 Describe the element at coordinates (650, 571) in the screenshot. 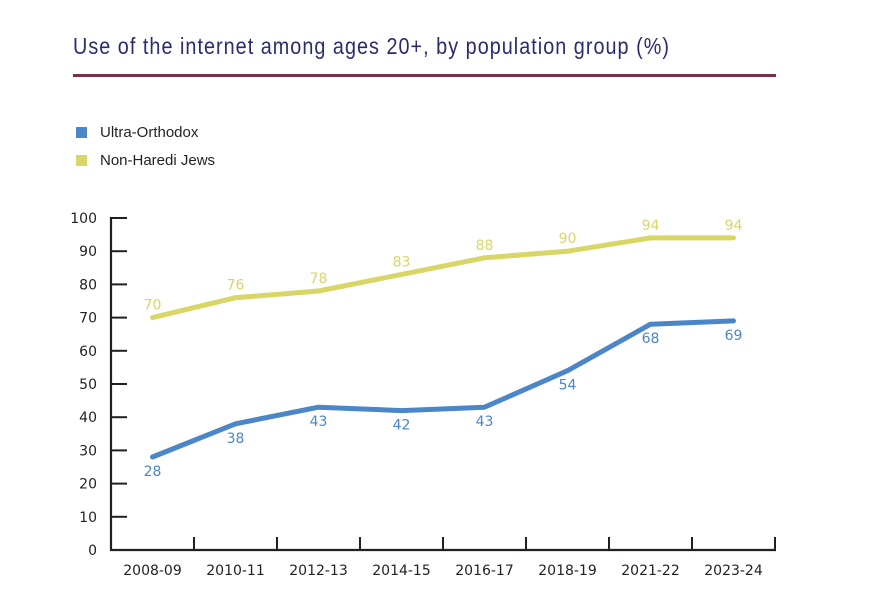

I see `x-tick-label: 2021-22` at that location.